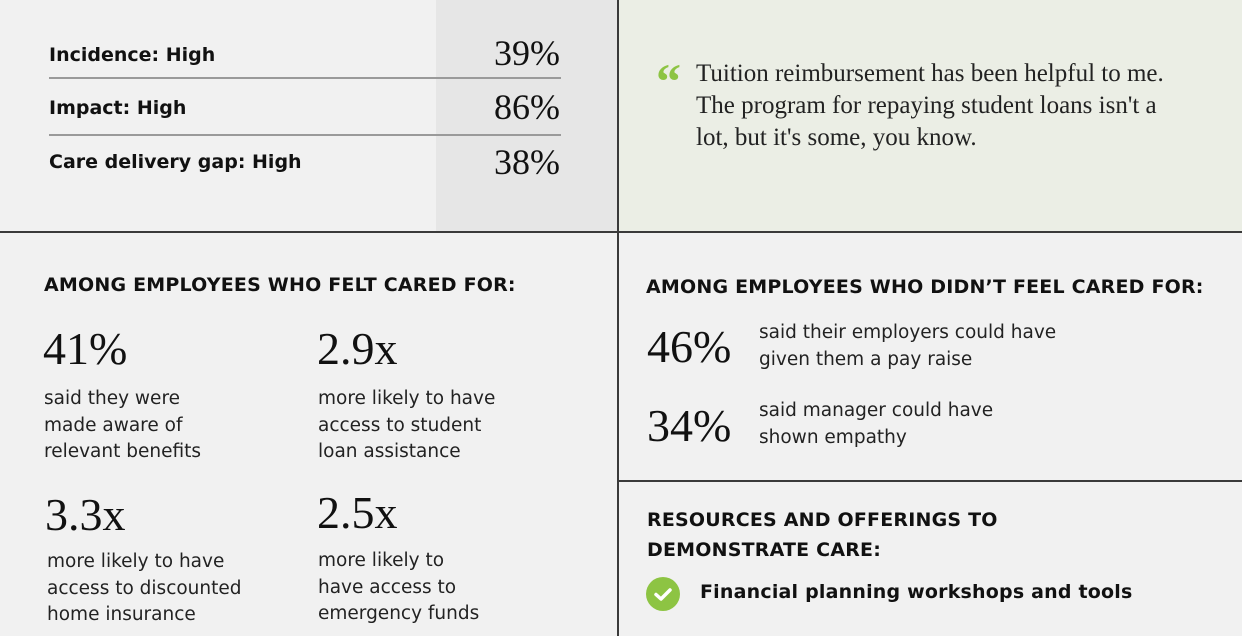 The height and width of the screenshot is (636, 1242). I want to click on stat-value: 41%, so click(85, 348).